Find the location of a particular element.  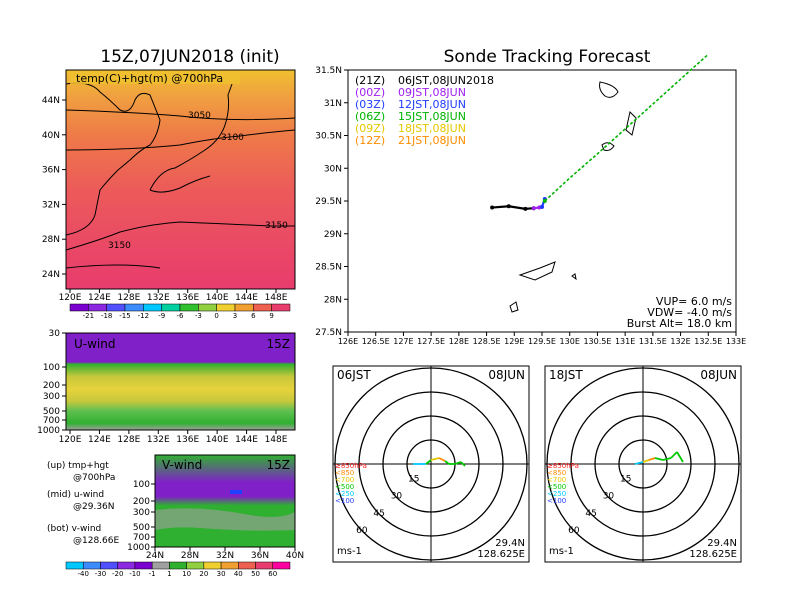

temp-map-fill is located at coordinates (180, 179).